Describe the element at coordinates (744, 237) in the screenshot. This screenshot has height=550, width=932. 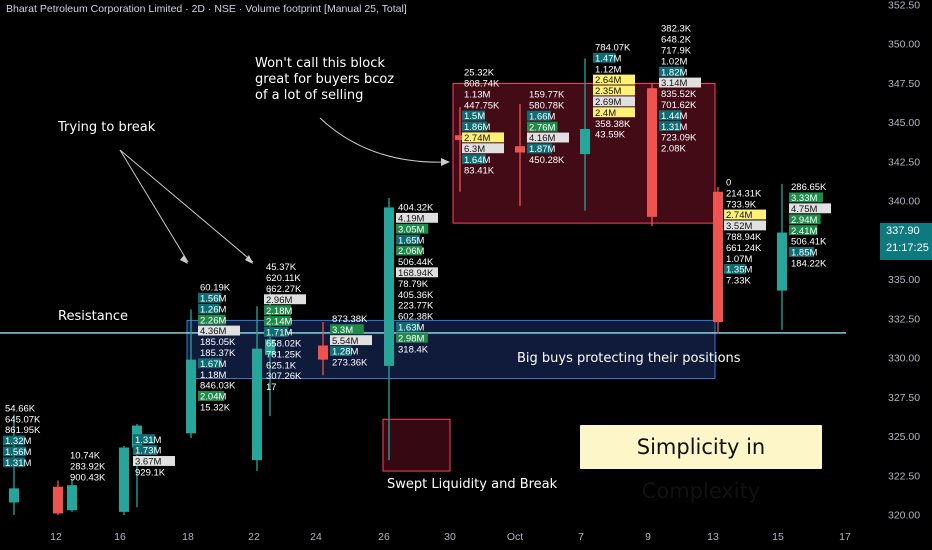
I see `footprint-volume-label: 788.94K` at that location.